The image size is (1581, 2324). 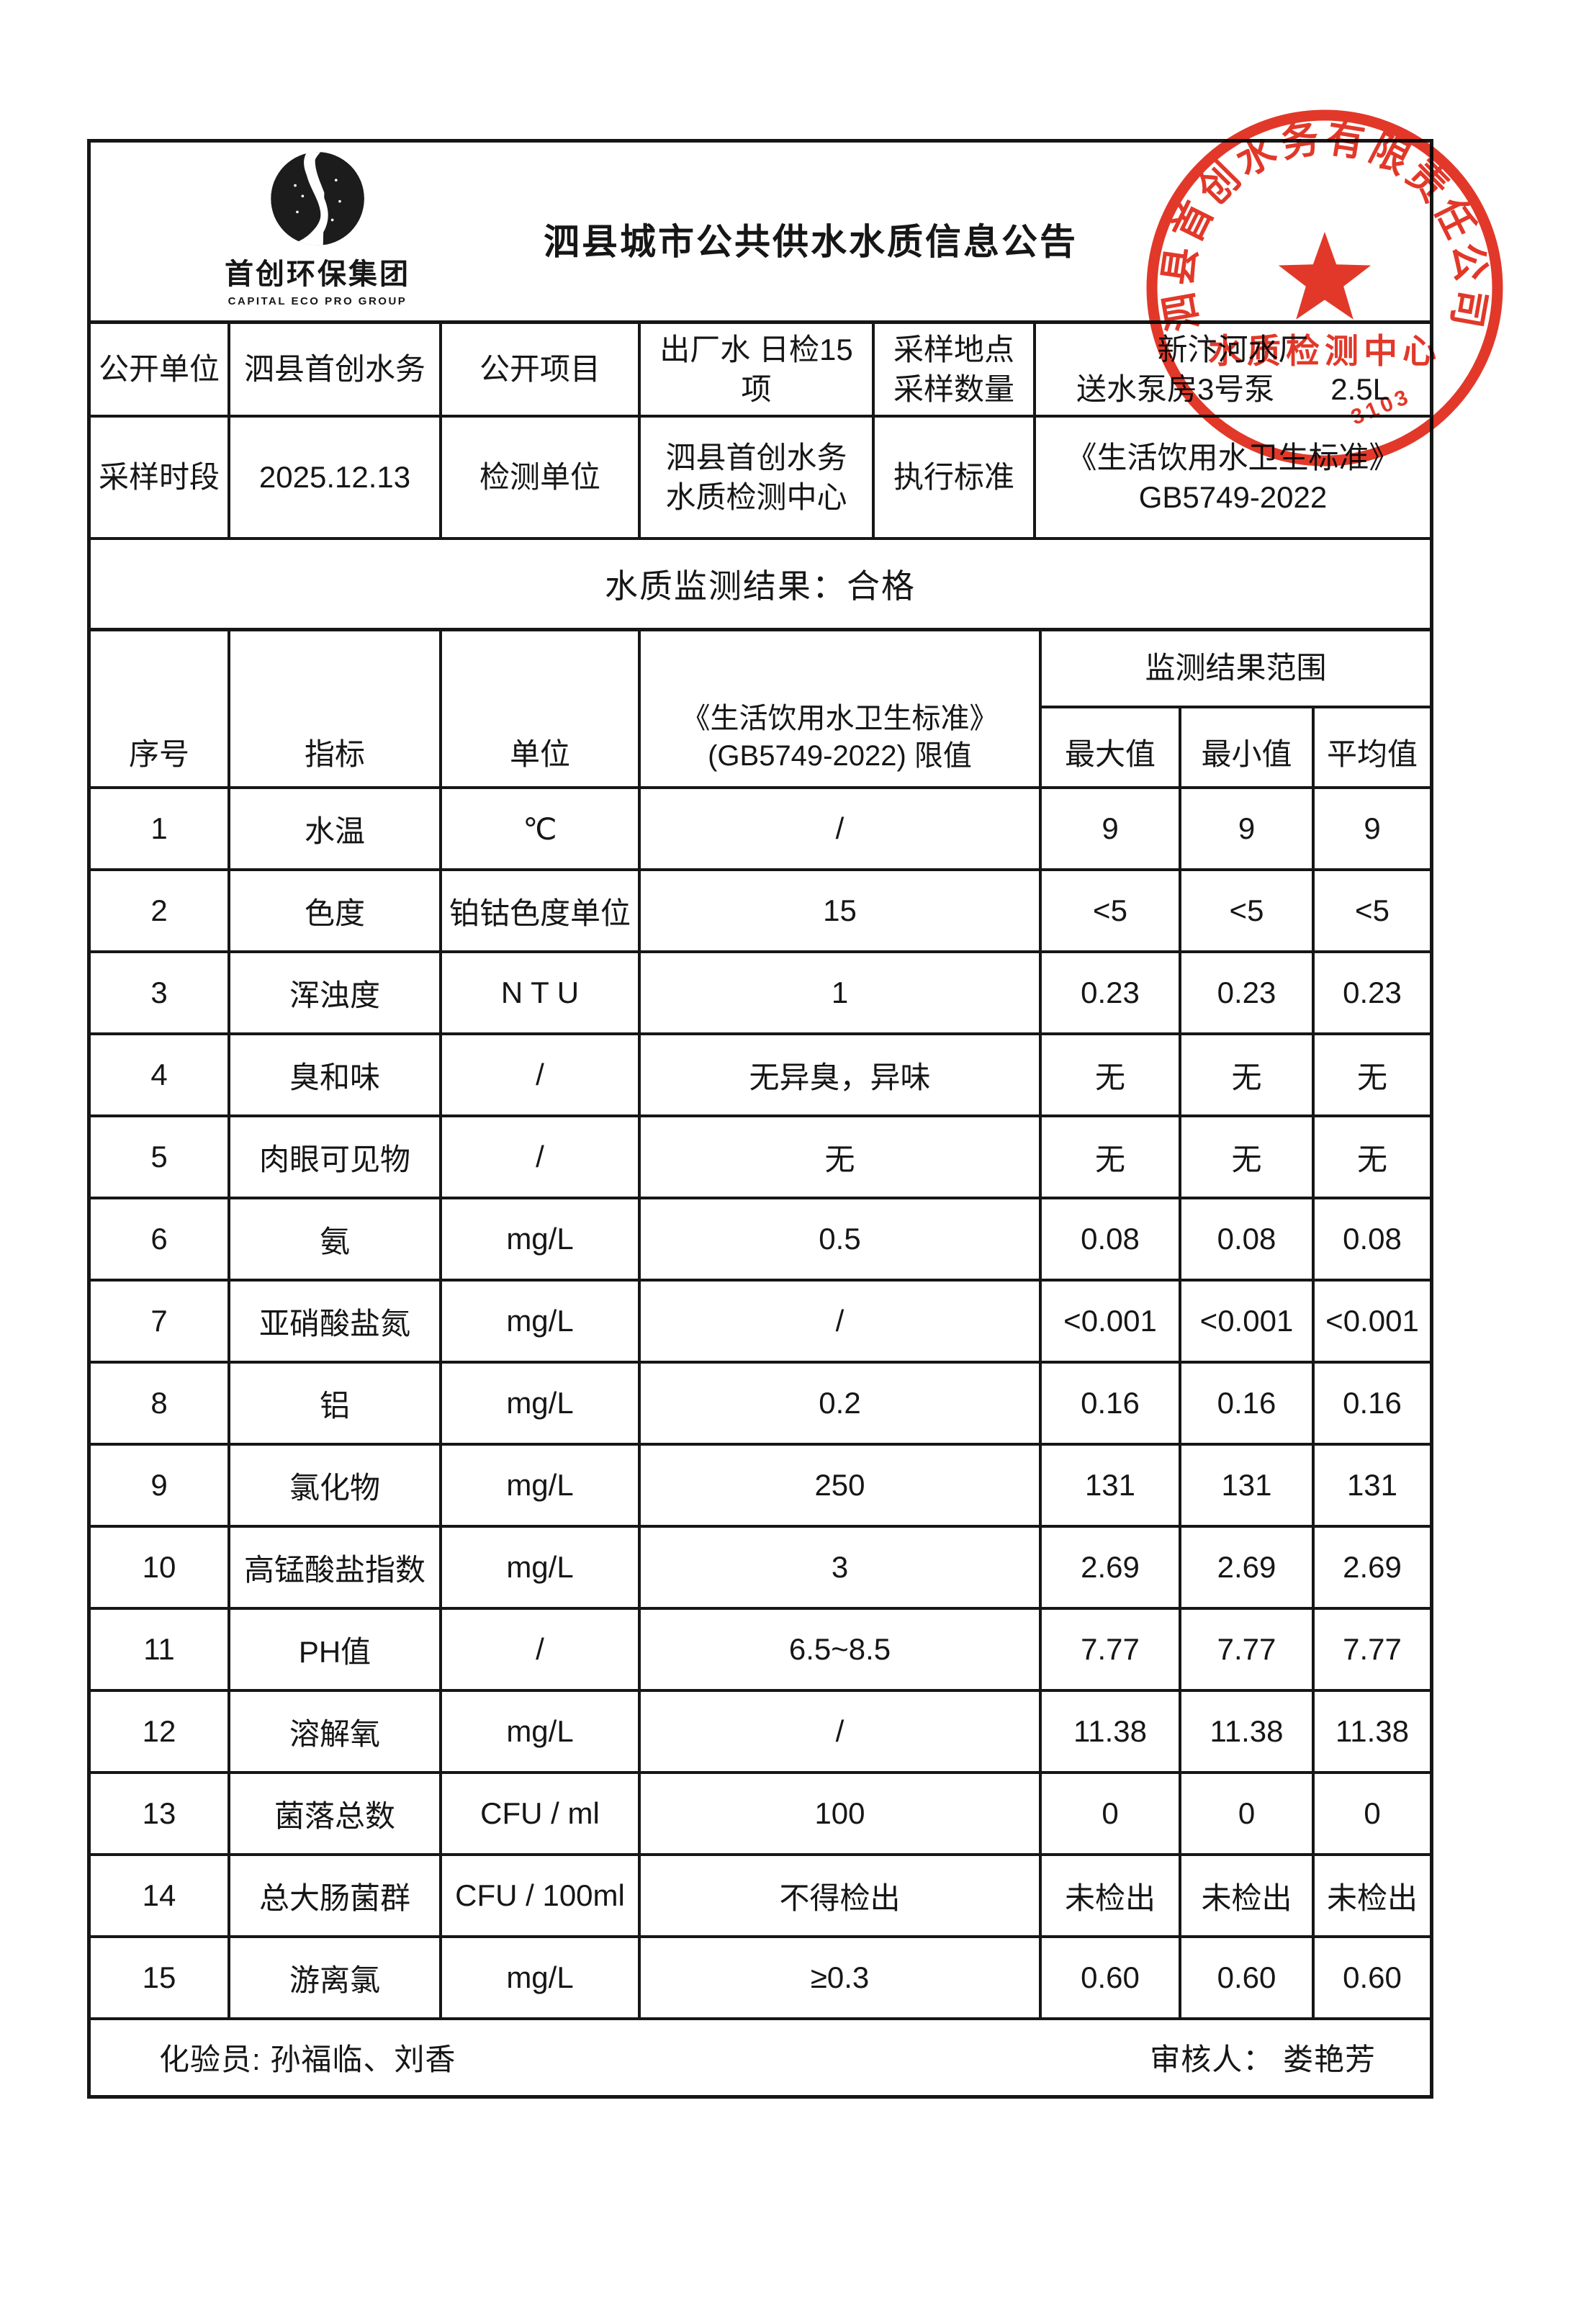 I want to click on result-line: 水质监测结果：合格, so click(x=760, y=582).